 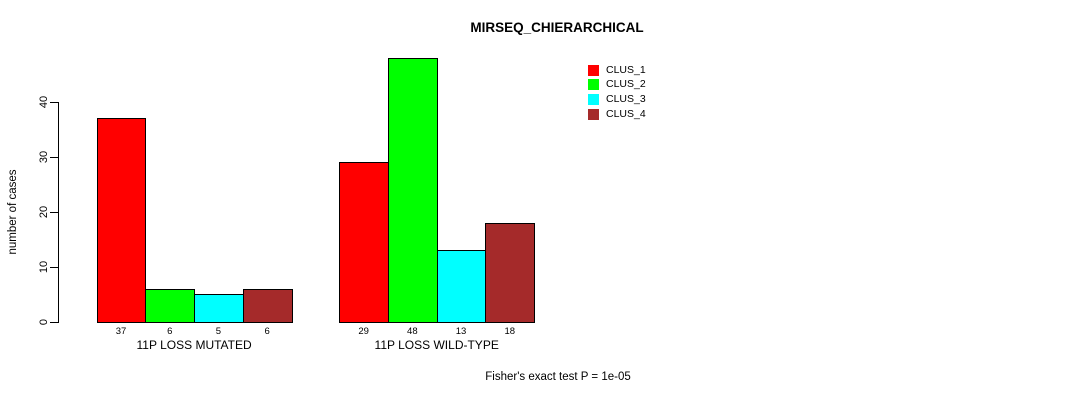 What do you see at coordinates (593, 85) in the screenshot?
I see `clus-2-swatch-icon` at bounding box center [593, 85].